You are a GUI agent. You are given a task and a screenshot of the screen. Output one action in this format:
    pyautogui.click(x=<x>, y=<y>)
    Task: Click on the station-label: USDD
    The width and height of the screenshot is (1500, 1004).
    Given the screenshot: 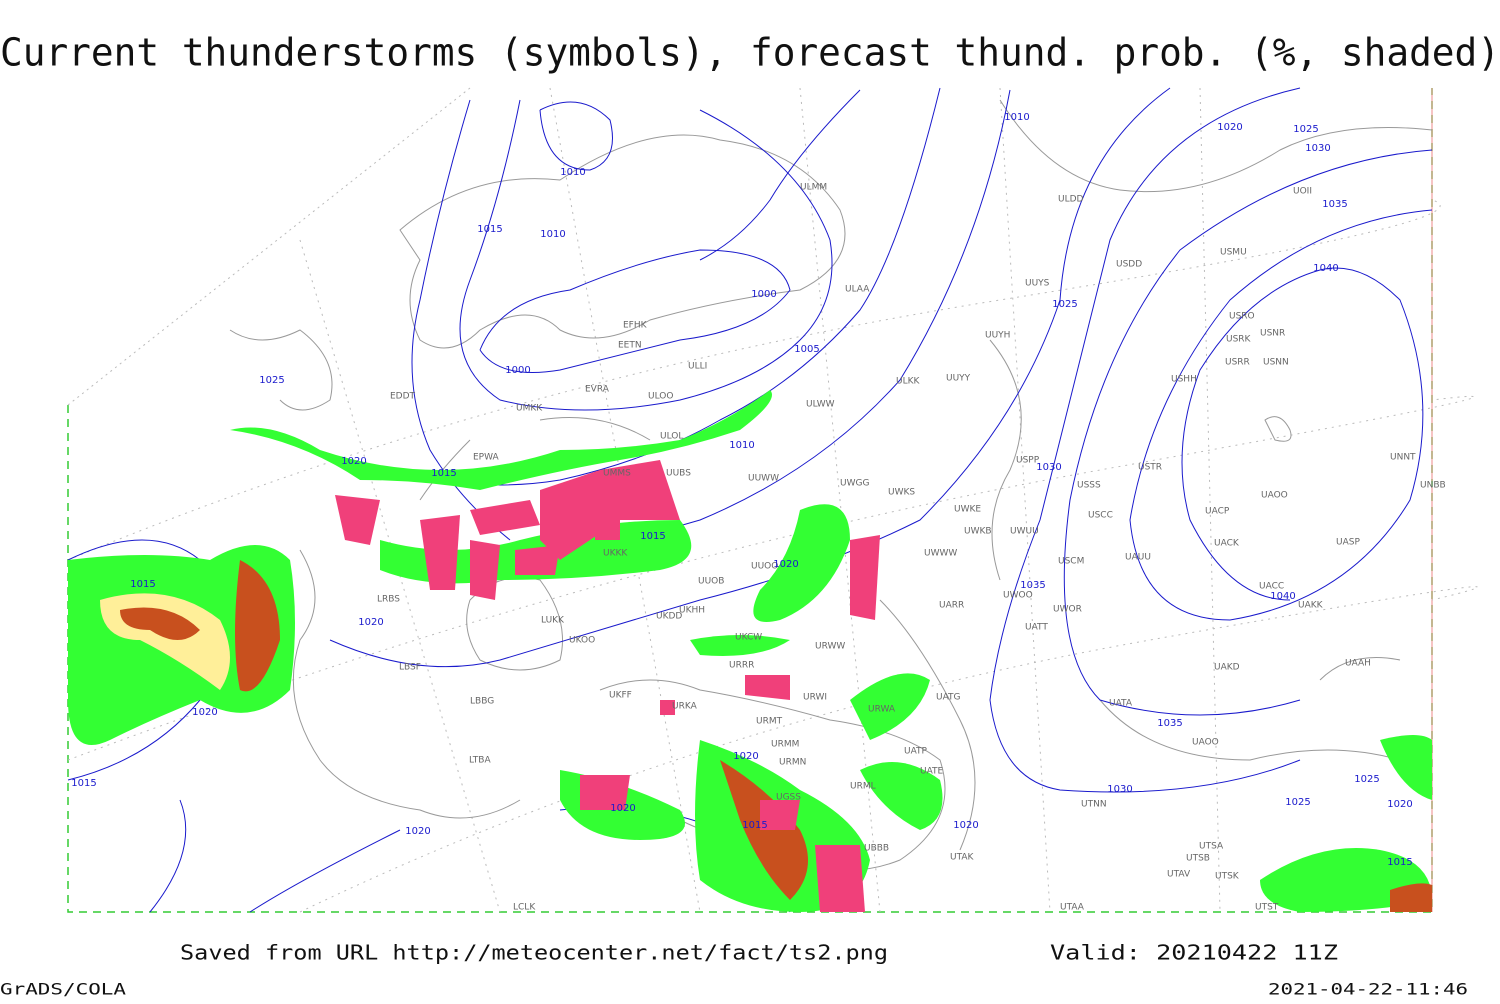 What is the action you would take?
    pyautogui.click(x=1129, y=265)
    